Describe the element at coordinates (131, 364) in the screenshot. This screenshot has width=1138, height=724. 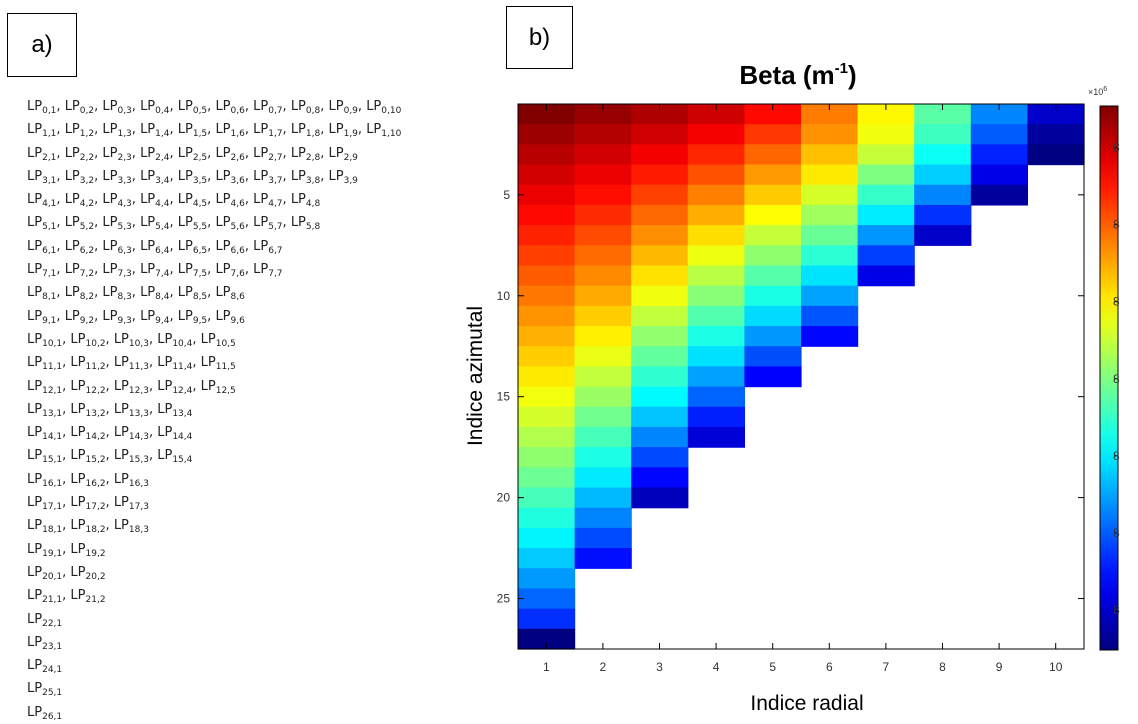
I see `lp-mode-row: LP11,1, LP11,2, LP11,3, LP11,4, LP11,5` at that location.